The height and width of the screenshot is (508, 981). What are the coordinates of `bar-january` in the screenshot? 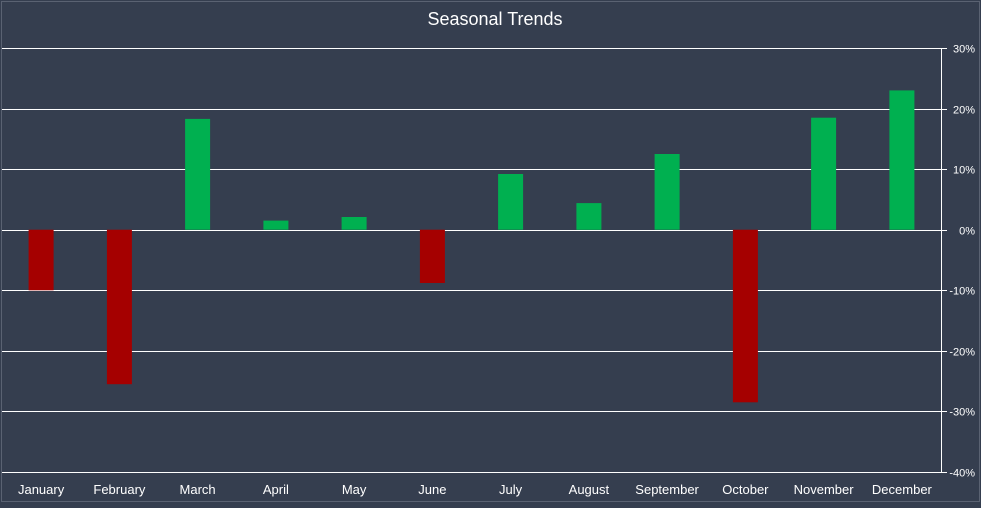 It's located at (41, 260).